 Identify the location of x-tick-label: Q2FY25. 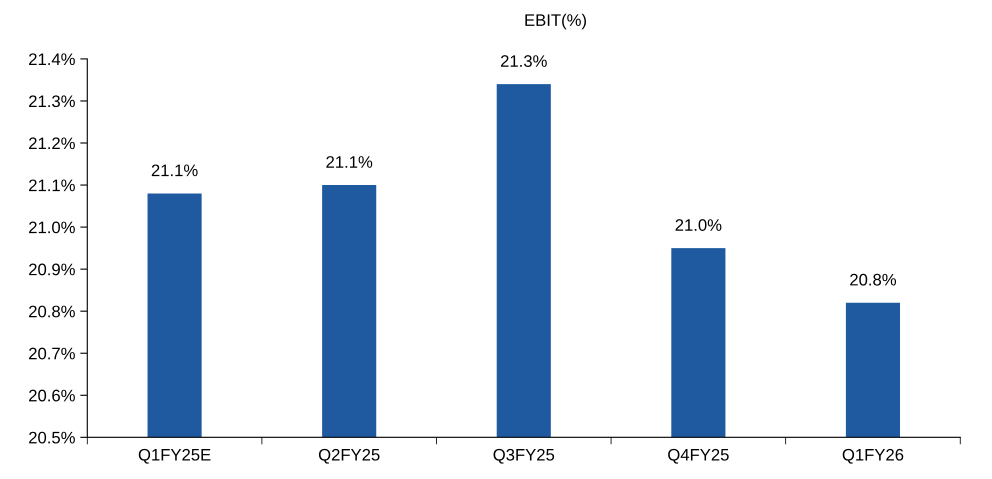
(349, 456).